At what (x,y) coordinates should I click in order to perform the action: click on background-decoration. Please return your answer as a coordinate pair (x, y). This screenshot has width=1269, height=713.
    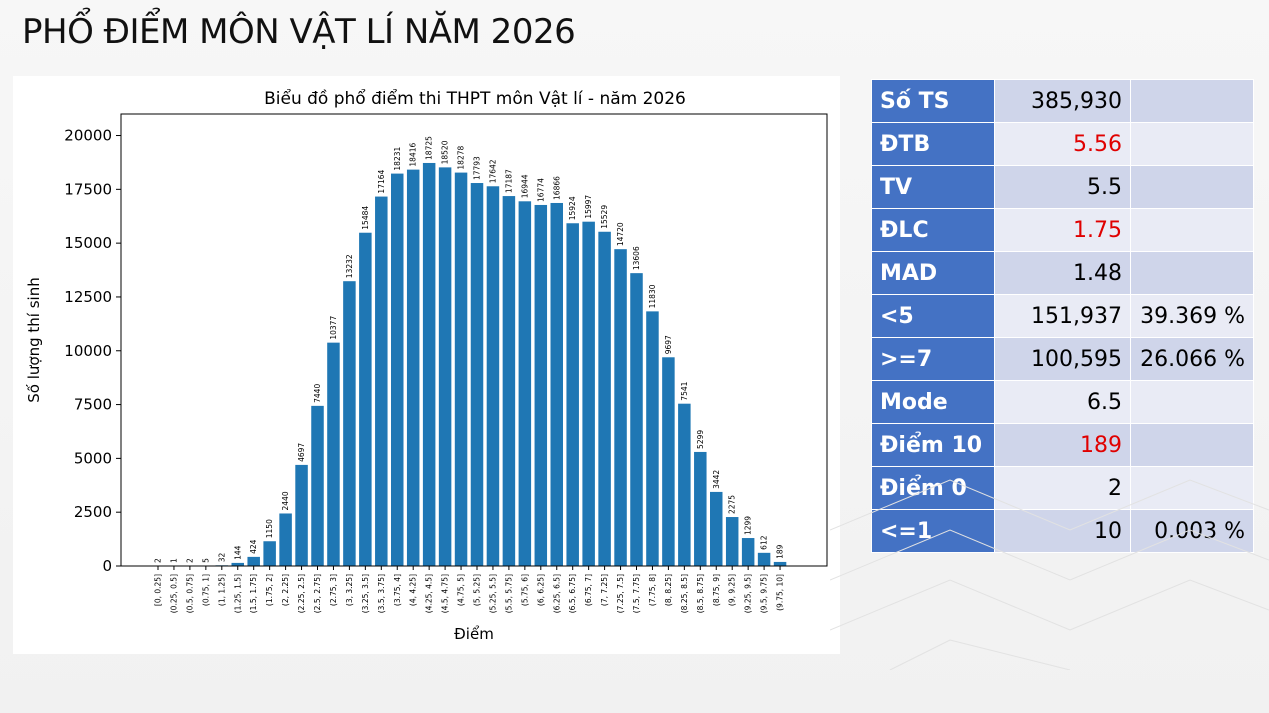
    Looking at the image, I should click on (1049, 574).